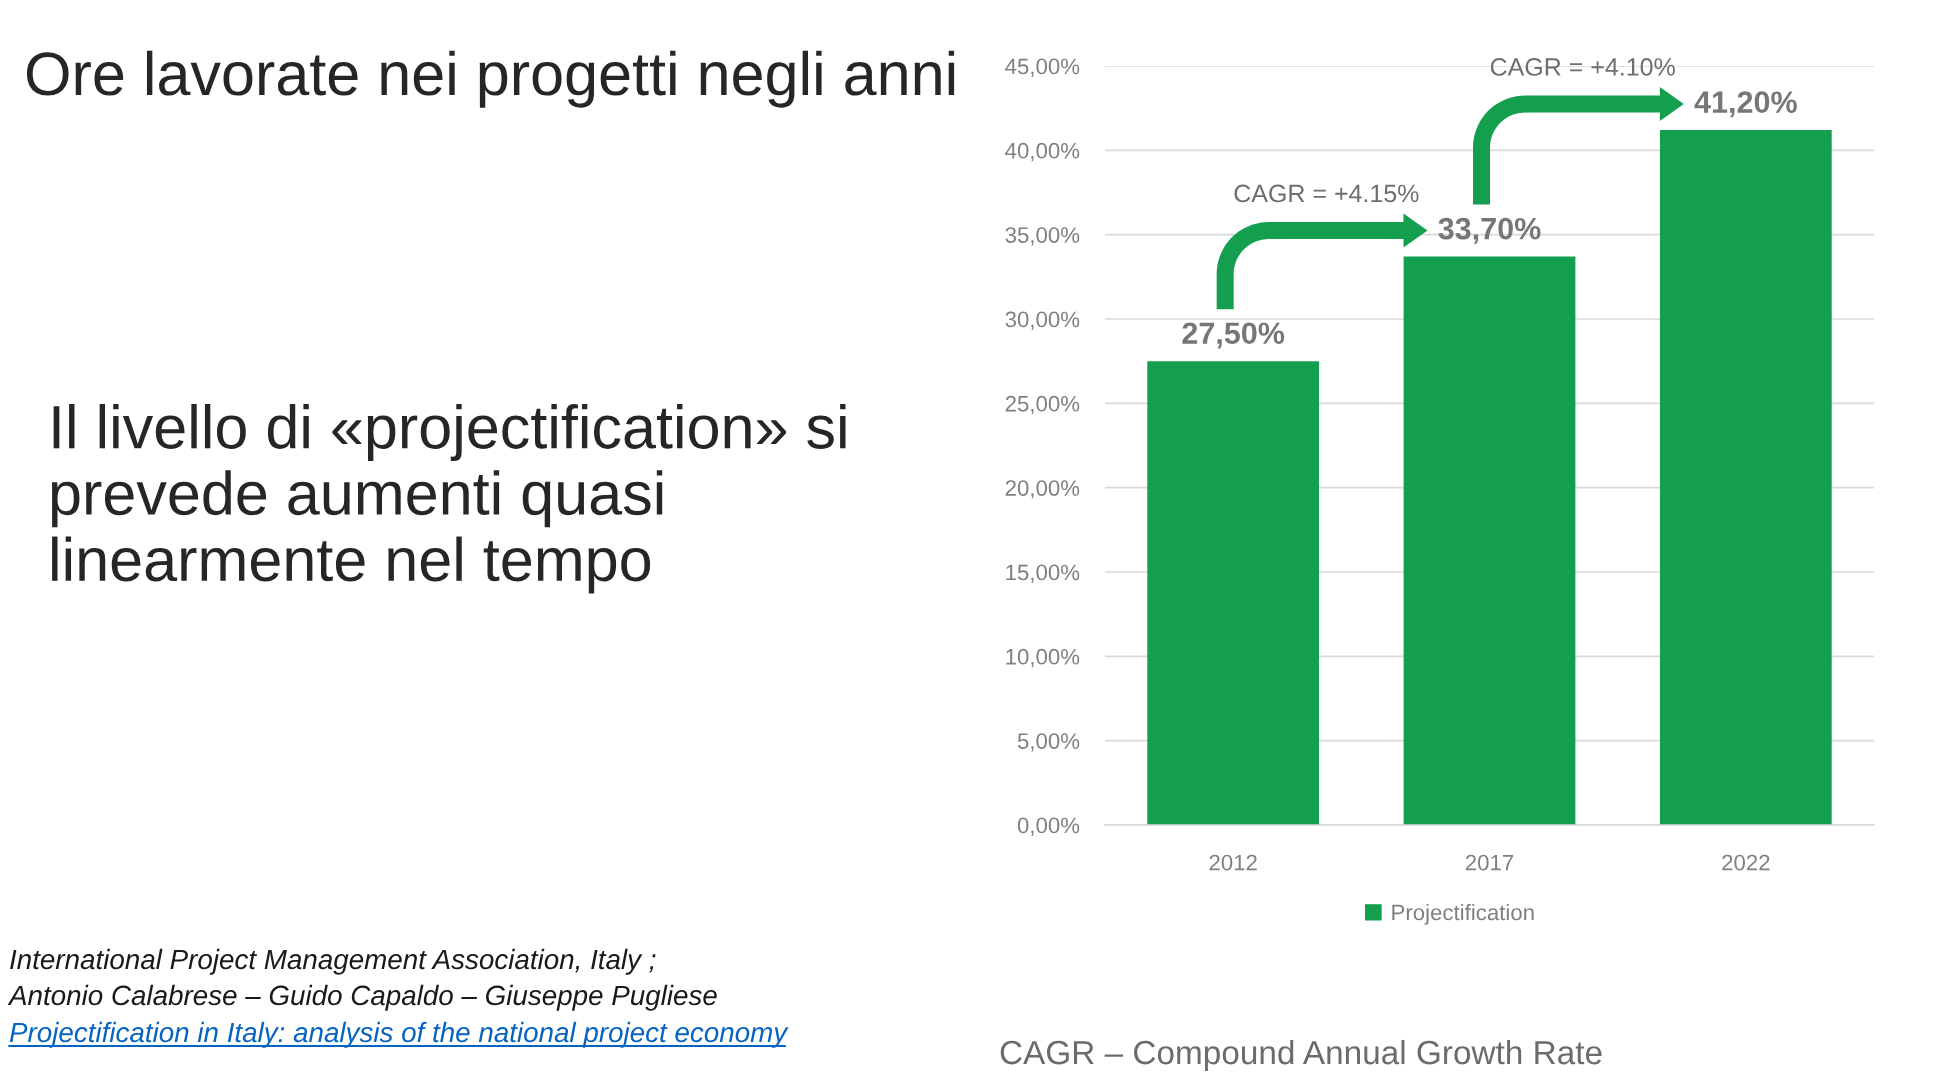 The image size is (1946, 1074). Describe the element at coordinates (1233, 335) in the screenshot. I see `data-label: 27,50%` at that location.